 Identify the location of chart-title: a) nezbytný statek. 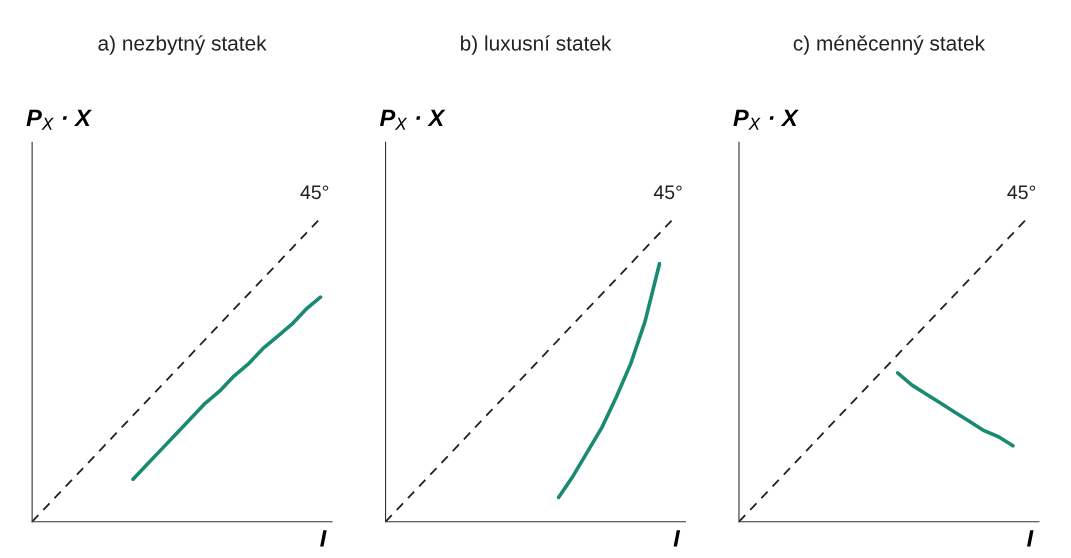
(182, 45).